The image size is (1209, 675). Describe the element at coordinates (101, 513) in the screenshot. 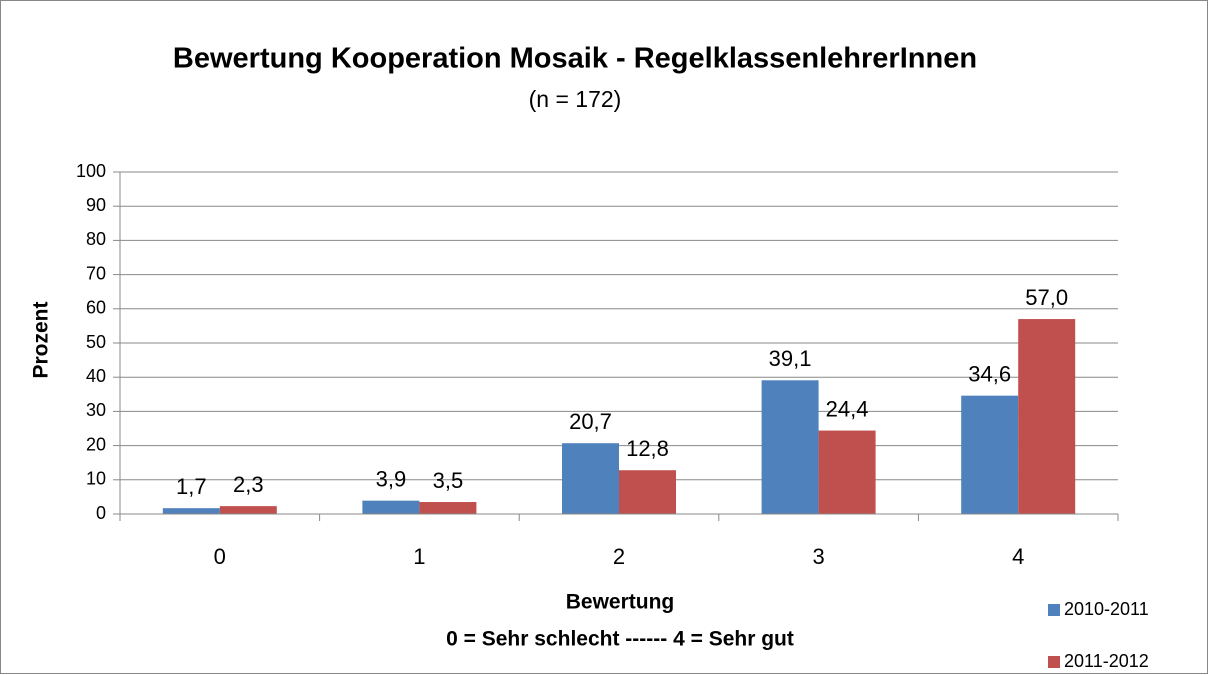

I see `y-tick-label: 0` at that location.